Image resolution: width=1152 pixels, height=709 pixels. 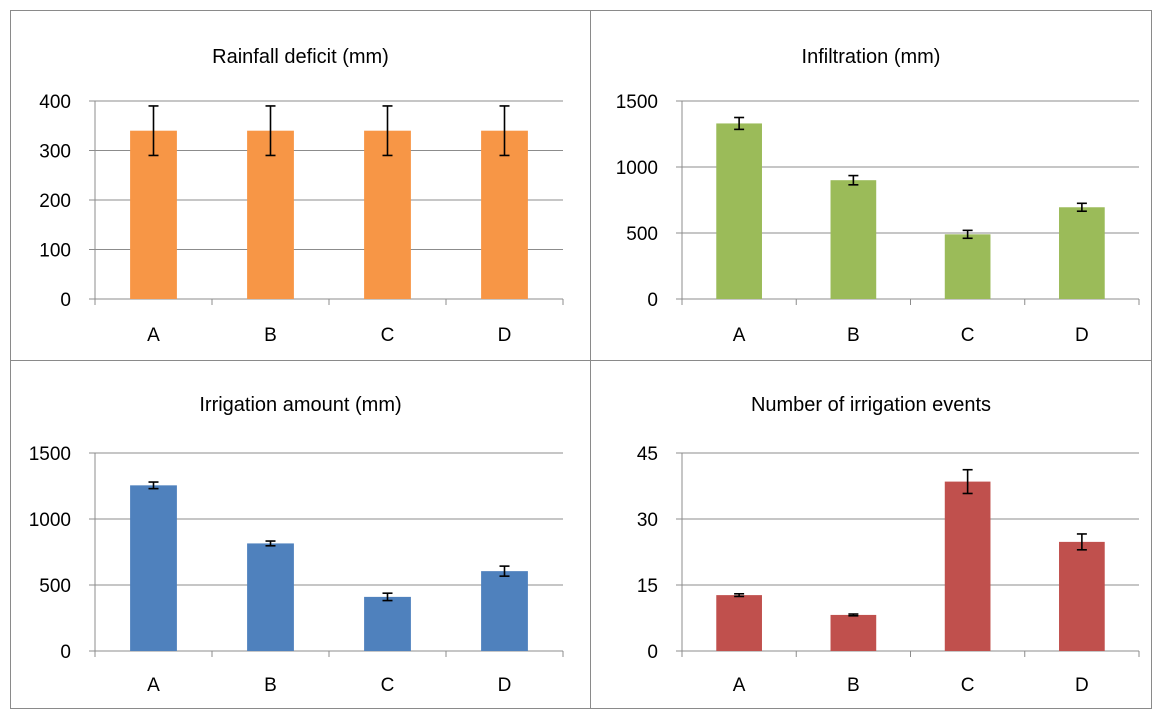 I want to click on y-tick-label: 15, so click(x=647, y=586).